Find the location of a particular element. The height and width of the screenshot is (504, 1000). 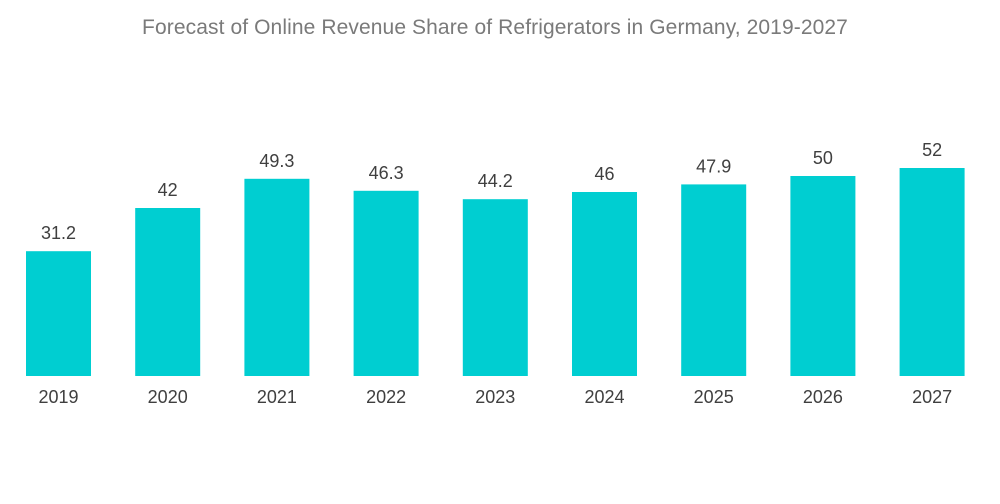

value-label-2025: 47.9 is located at coordinates (713, 166).